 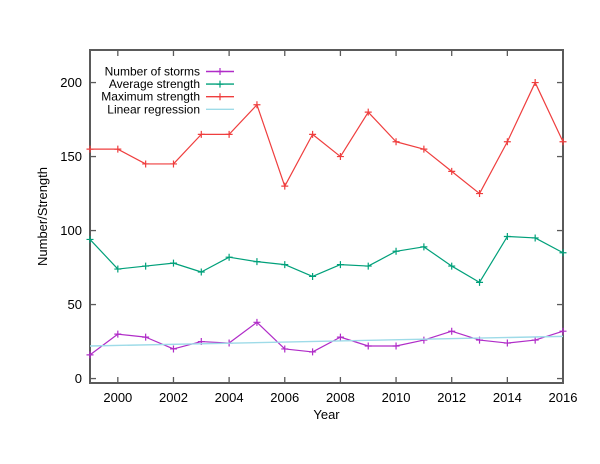 What do you see at coordinates (340, 397) in the screenshot?
I see `x-tick-label: 2008` at bounding box center [340, 397].